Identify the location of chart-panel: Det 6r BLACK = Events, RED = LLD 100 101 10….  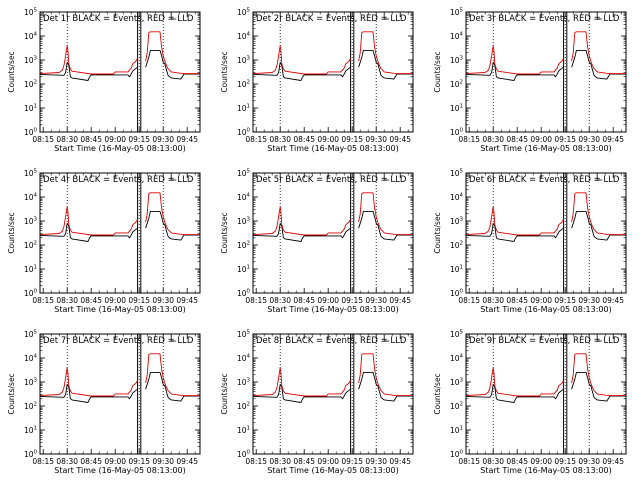
(530, 241).